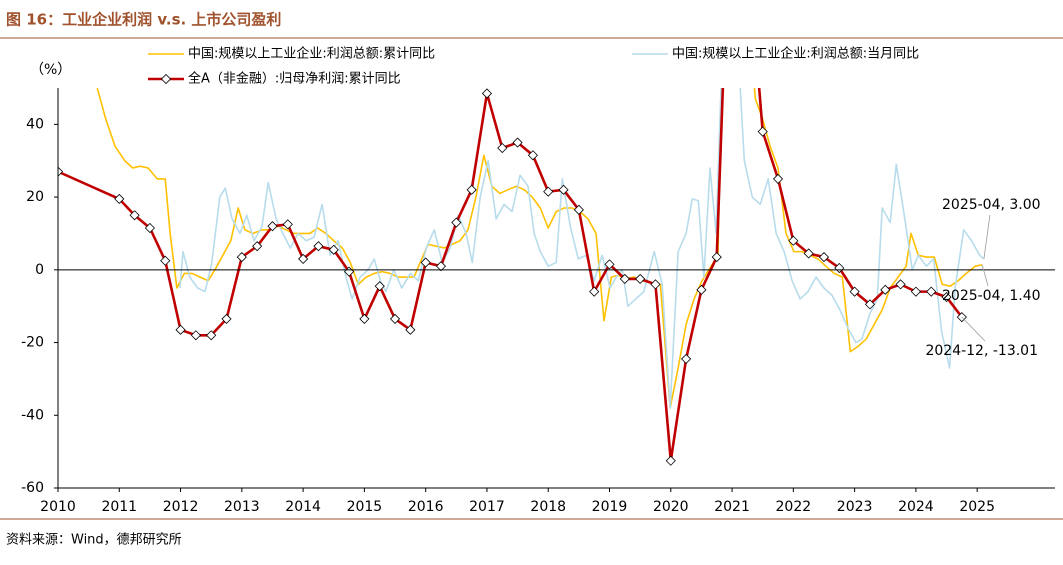  I want to click on y-tick-label: -60, so click(32, 488).